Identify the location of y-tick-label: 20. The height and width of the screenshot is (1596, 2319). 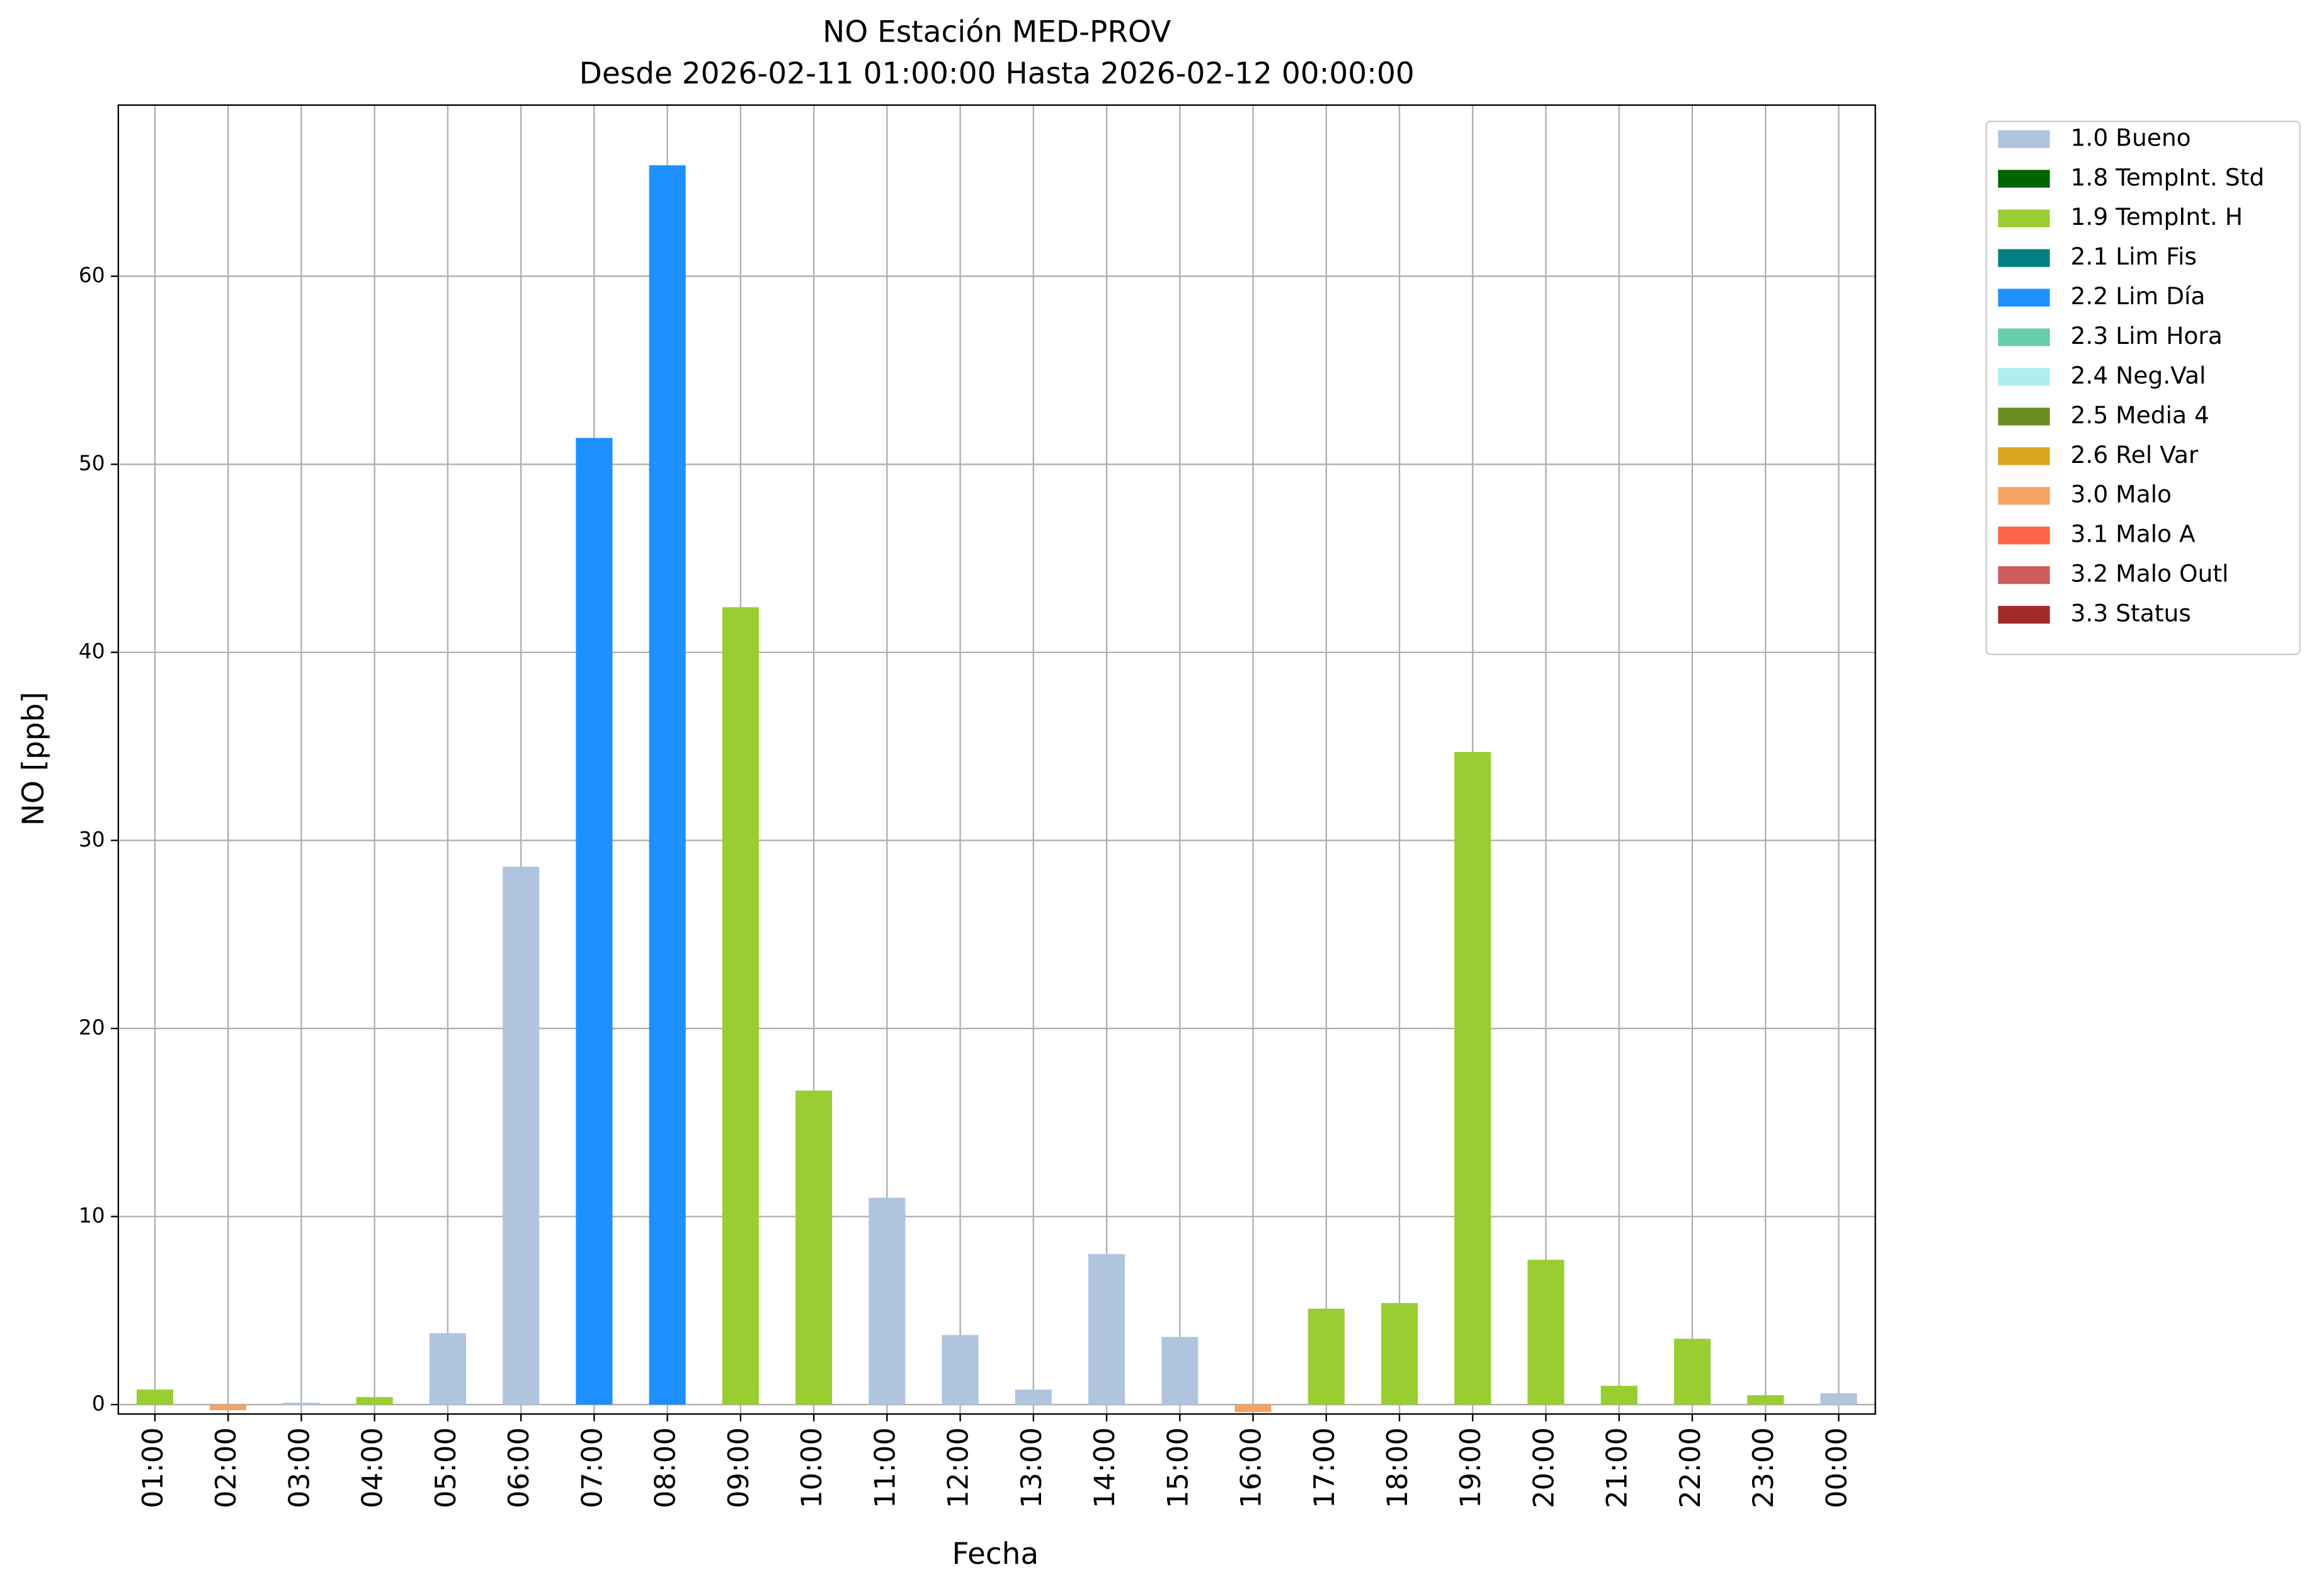
(92, 1027).